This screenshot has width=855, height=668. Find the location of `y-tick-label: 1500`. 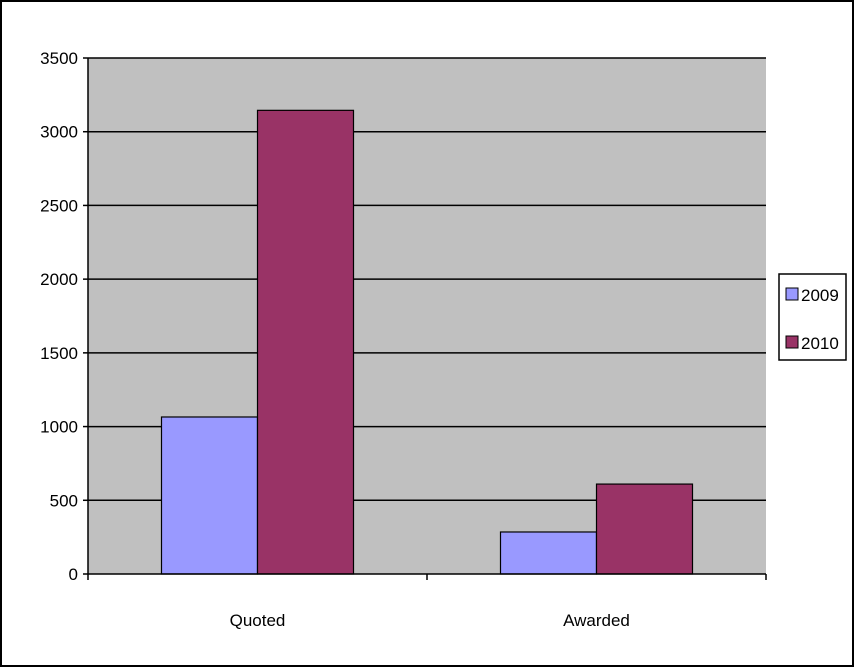

y-tick-label: 1500 is located at coordinates (59, 353).